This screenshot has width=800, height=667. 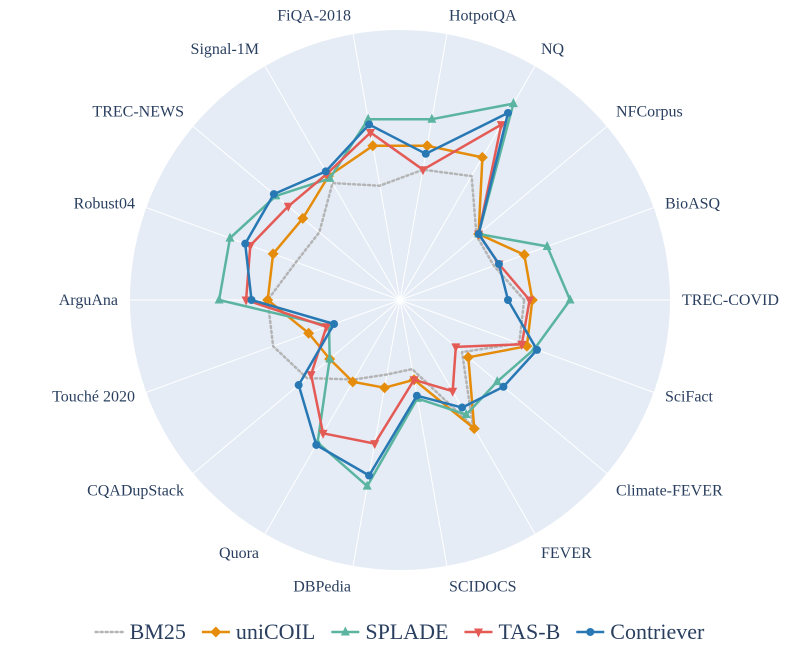 What do you see at coordinates (104, 204) in the screenshot?
I see `axis-label: Robust04` at bounding box center [104, 204].